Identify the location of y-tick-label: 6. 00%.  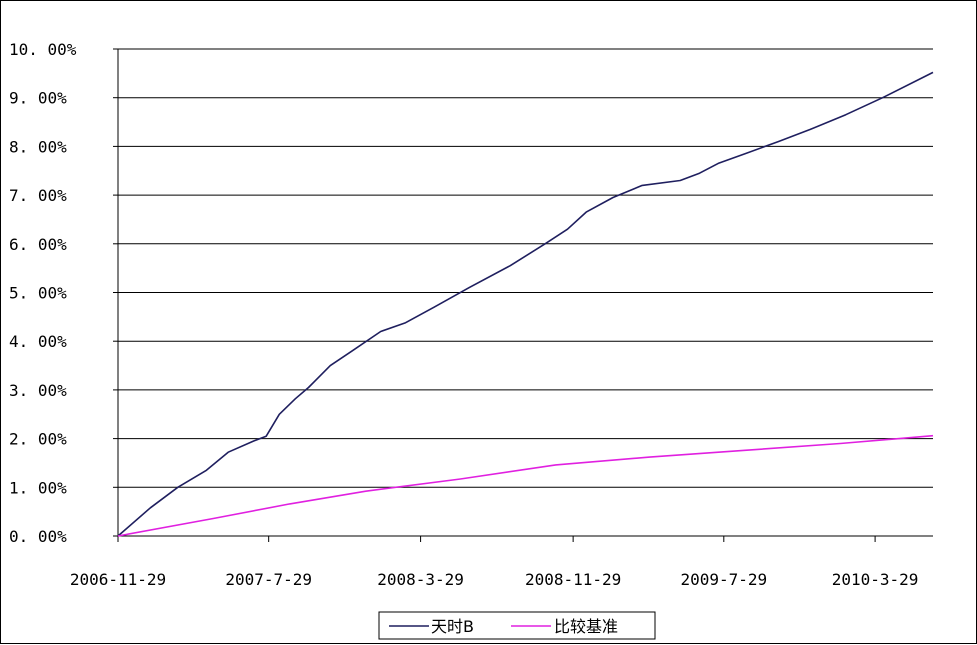
(38, 244).